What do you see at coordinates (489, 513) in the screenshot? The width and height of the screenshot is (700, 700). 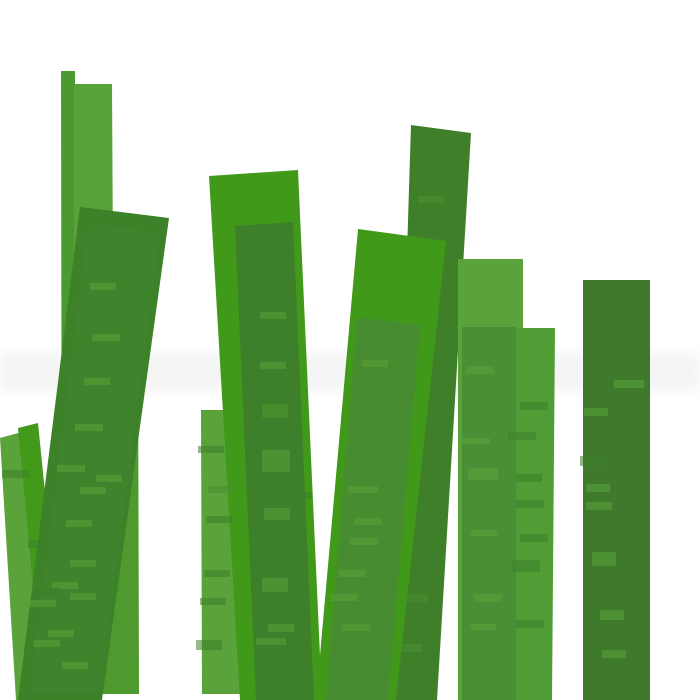 I see `blade-right-inner` at bounding box center [489, 513].